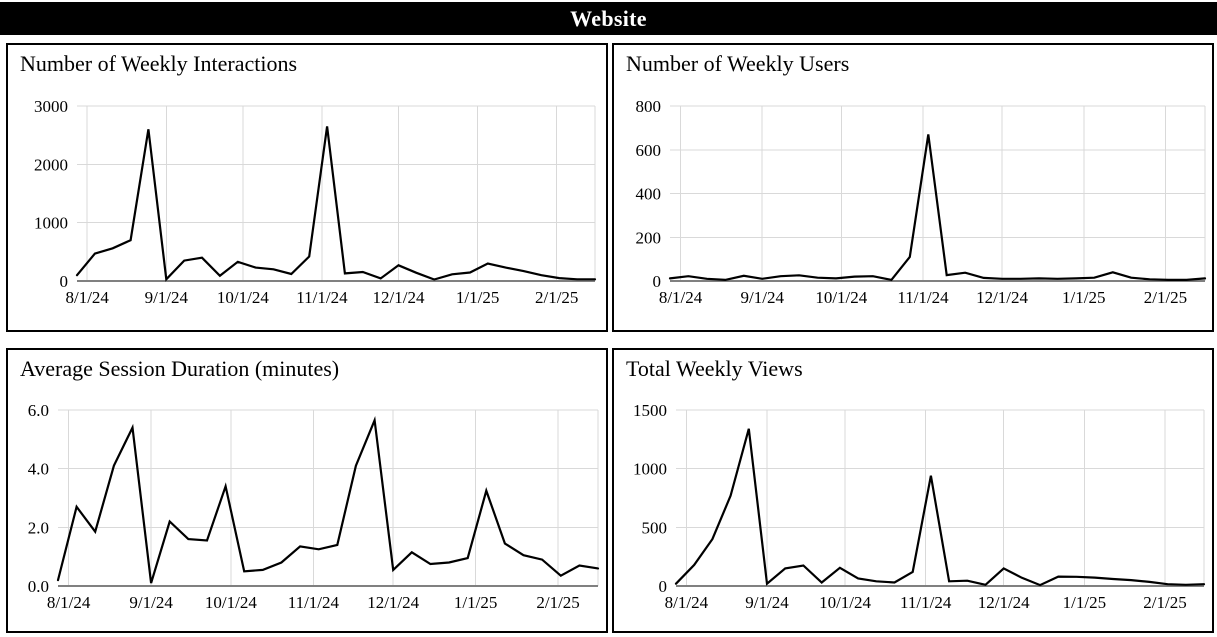 The width and height of the screenshot is (1217, 637). I want to click on y-tick-label: 6.0, so click(38, 410).